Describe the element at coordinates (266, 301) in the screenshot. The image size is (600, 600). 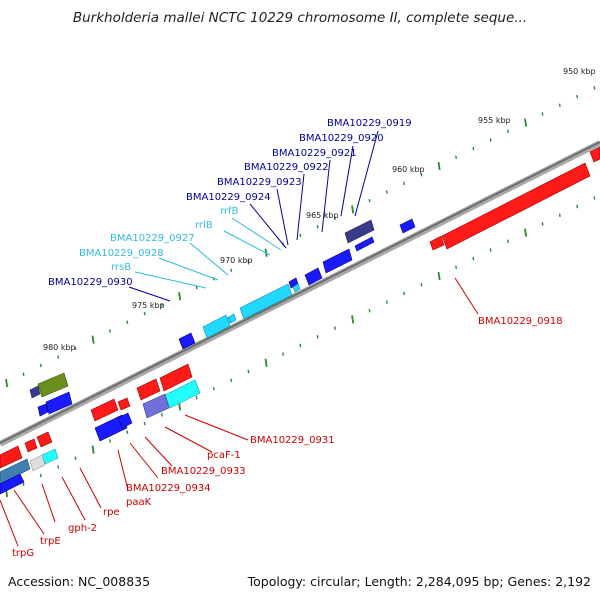
I see `gene-rrlB` at that location.